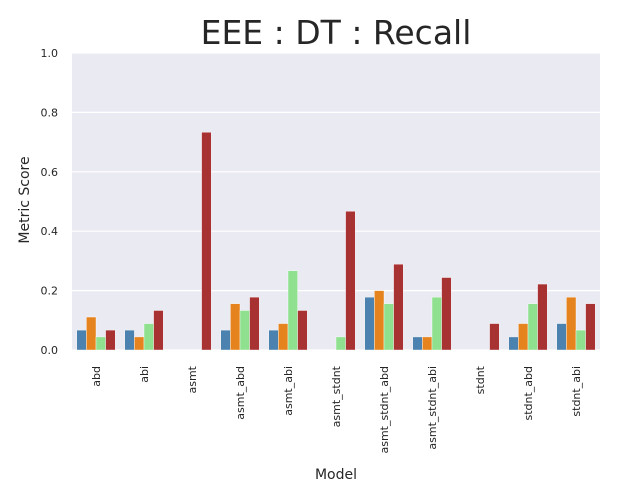  Describe the element at coordinates (50, 291) in the screenshot. I see `y-tick-label: 0.2` at that location.